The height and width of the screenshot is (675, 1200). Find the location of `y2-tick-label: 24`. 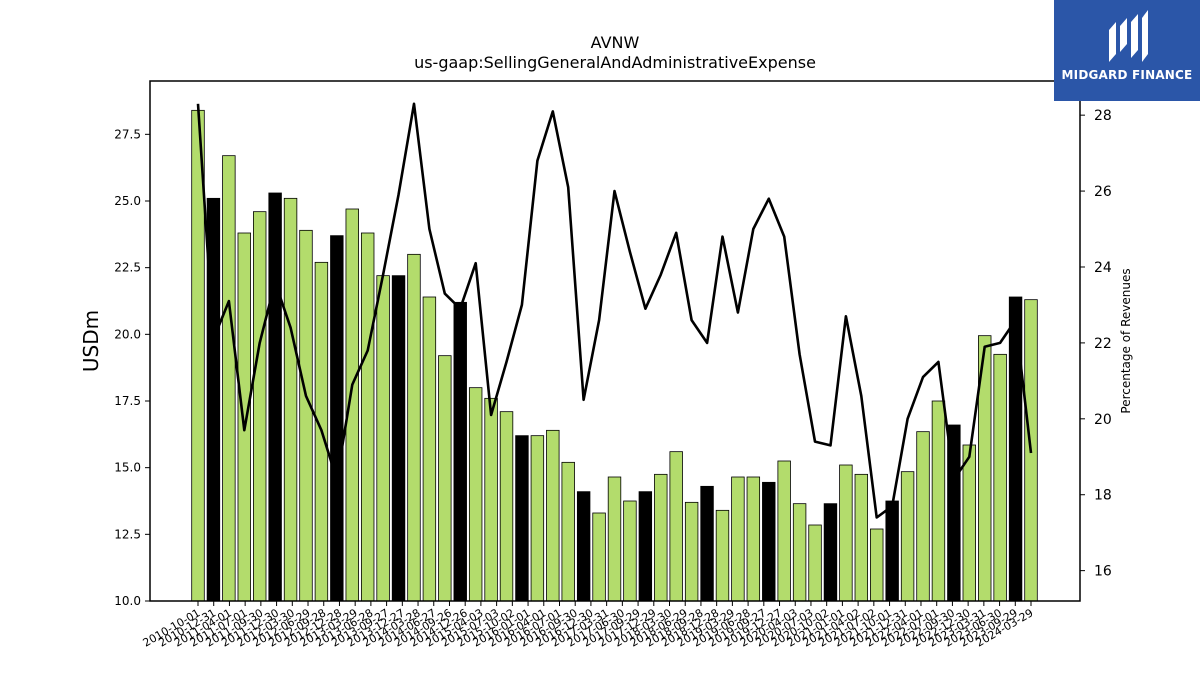

y2-tick-label: 24 is located at coordinates (1103, 268).